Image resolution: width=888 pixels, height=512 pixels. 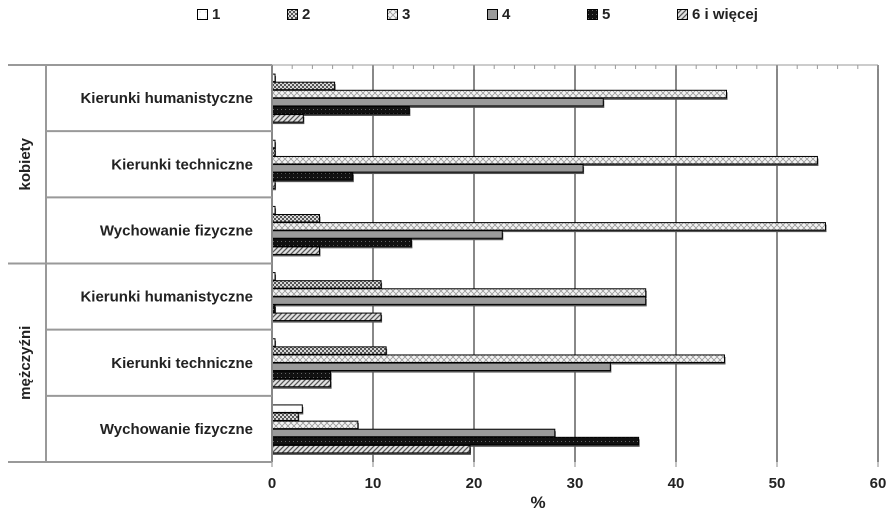 What do you see at coordinates (878, 483) in the screenshot?
I see `x-tick-label: 60` at bounding box center [878, 483].